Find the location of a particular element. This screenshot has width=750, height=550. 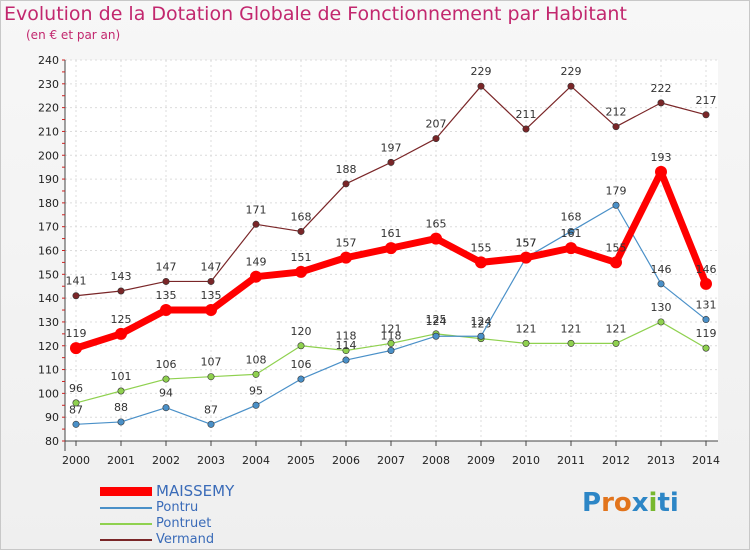

point-maissemy-2001 is located at coordinates (121, 333).